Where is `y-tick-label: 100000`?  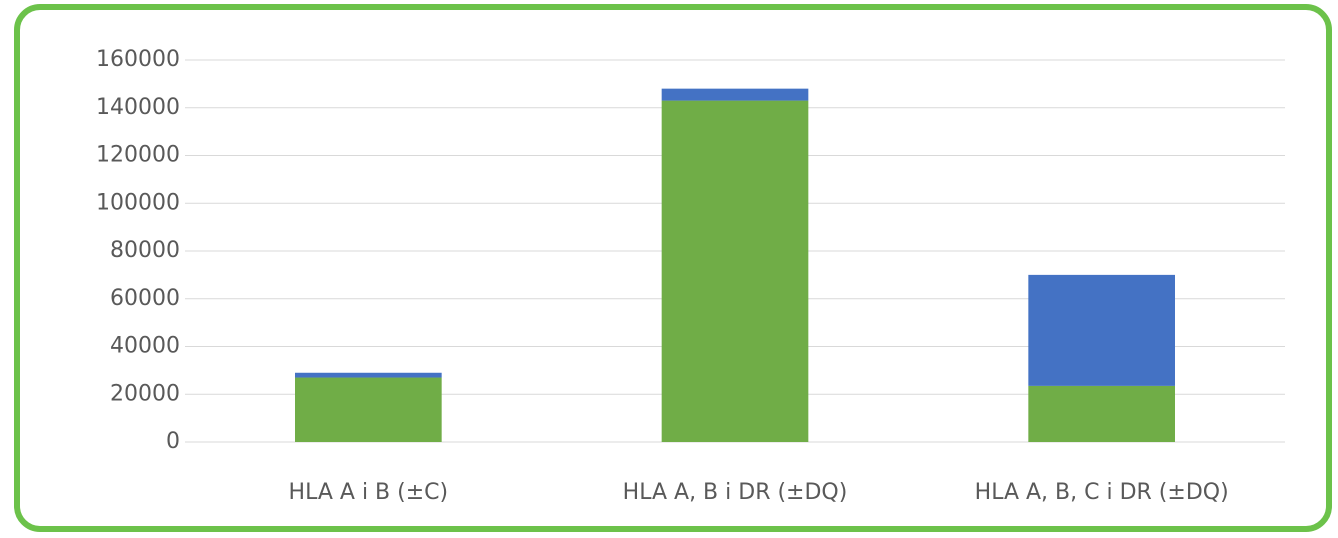 y-tick-label: 100000 is located at coordinates (138, 202).